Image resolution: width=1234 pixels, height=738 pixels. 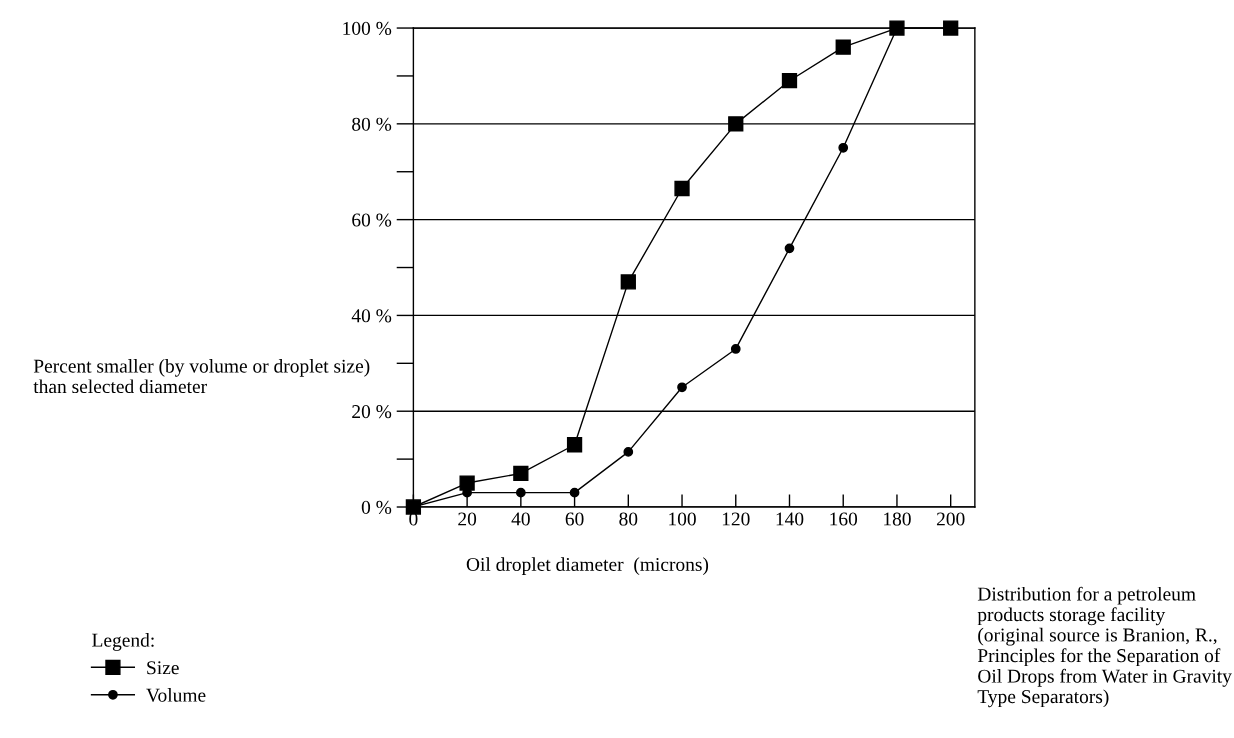 What do you see at coordinates (1104, 647) in the screenshot?
I see `text: Distribution for a petroleum products storage facility (original source is Branion, R., Principles for the Separation of Oil Drops from Water in Gravity Type Separators)` at bounding box center [1104, 647].